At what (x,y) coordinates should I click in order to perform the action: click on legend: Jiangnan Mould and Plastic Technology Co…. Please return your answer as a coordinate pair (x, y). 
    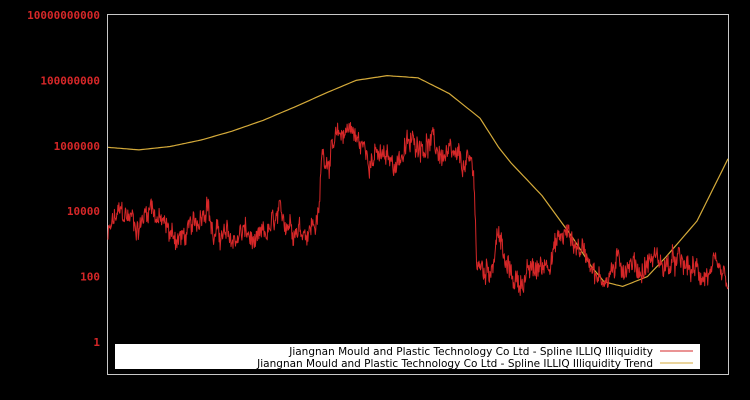
    Looking at the image, I should click on (407, 357).